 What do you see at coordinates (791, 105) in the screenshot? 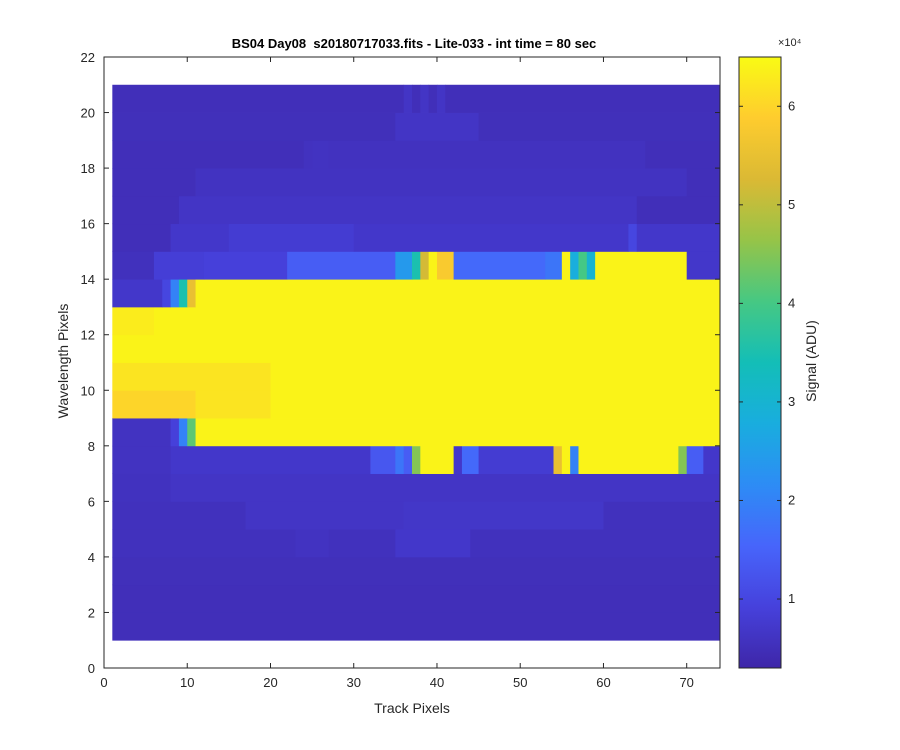
I see `colorbar-tick-label: 6` at bounding box center [791, 105].